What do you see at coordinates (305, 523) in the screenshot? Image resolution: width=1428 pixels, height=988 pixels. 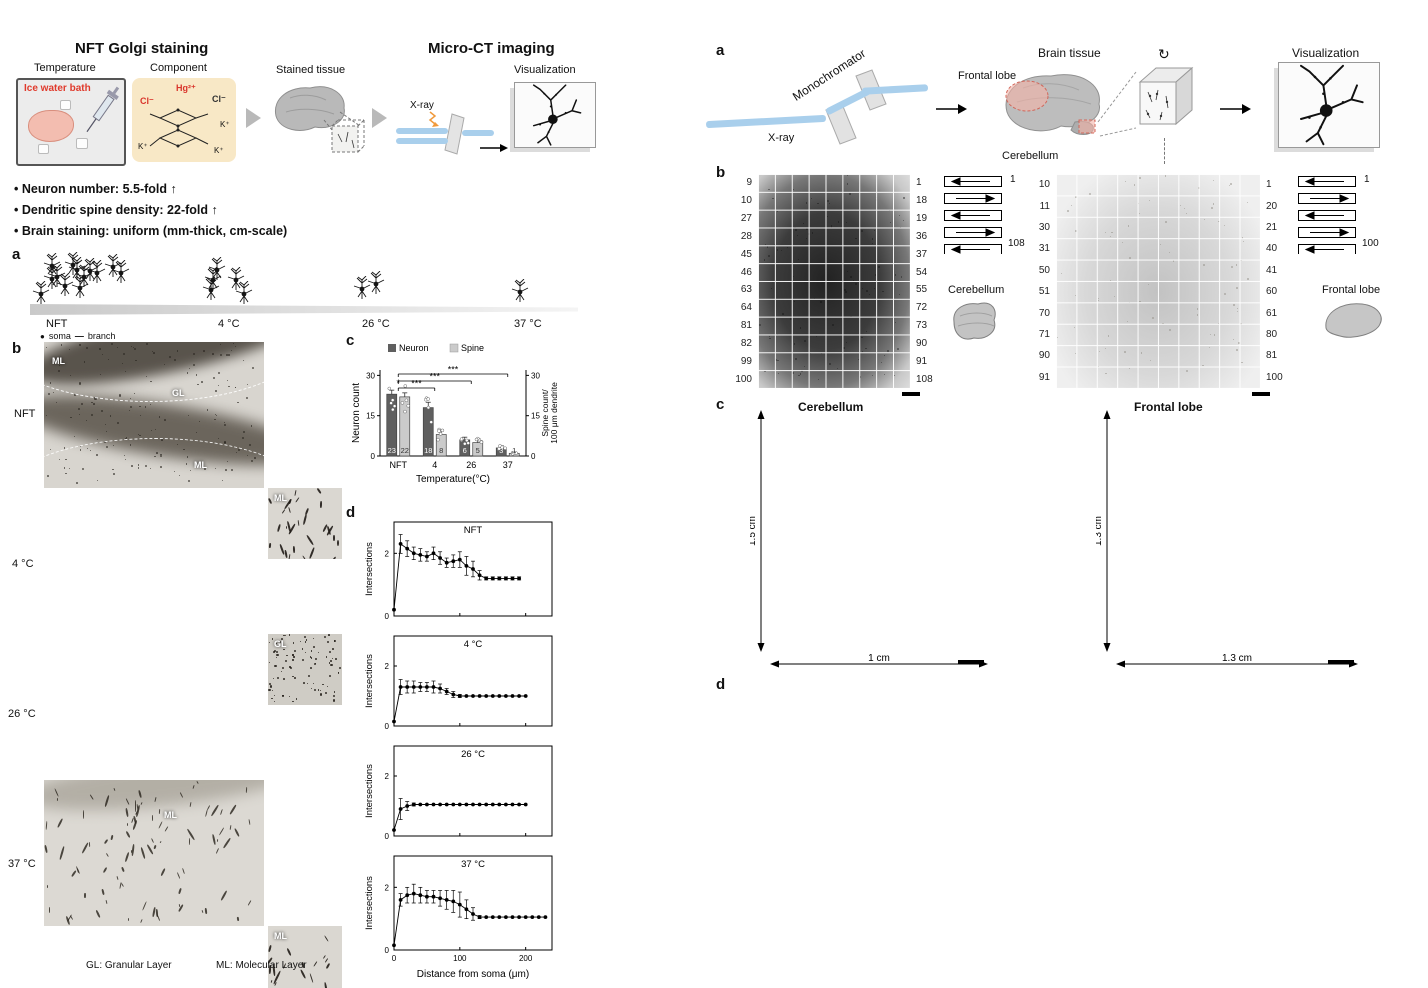 I see `stain-texture` at bounding box center [305, 523].